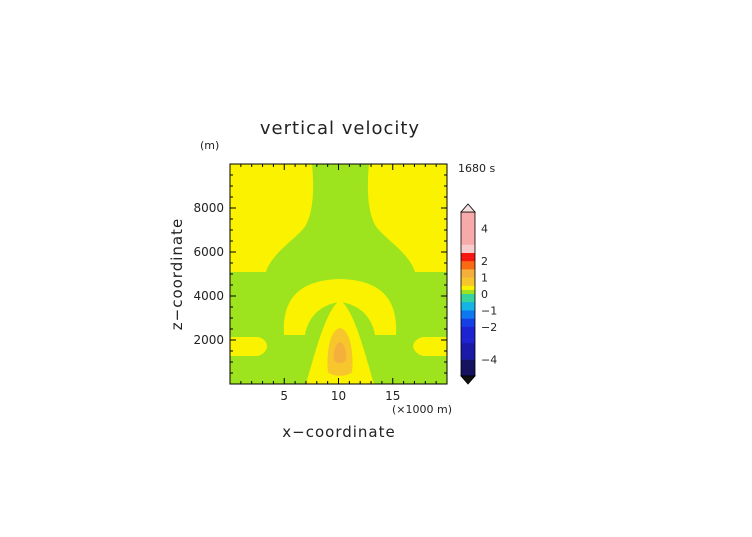 This screenshot has height=537, width=752. Describe the element at coordinates (489, 310) in the screenshot. I see `colorbar-tick-label: −1` at that location.